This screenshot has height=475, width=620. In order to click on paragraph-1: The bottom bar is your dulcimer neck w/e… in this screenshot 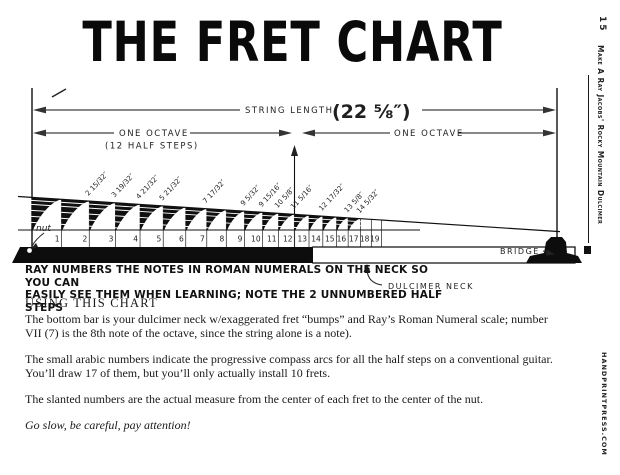, I will do `click(286, 326)`.